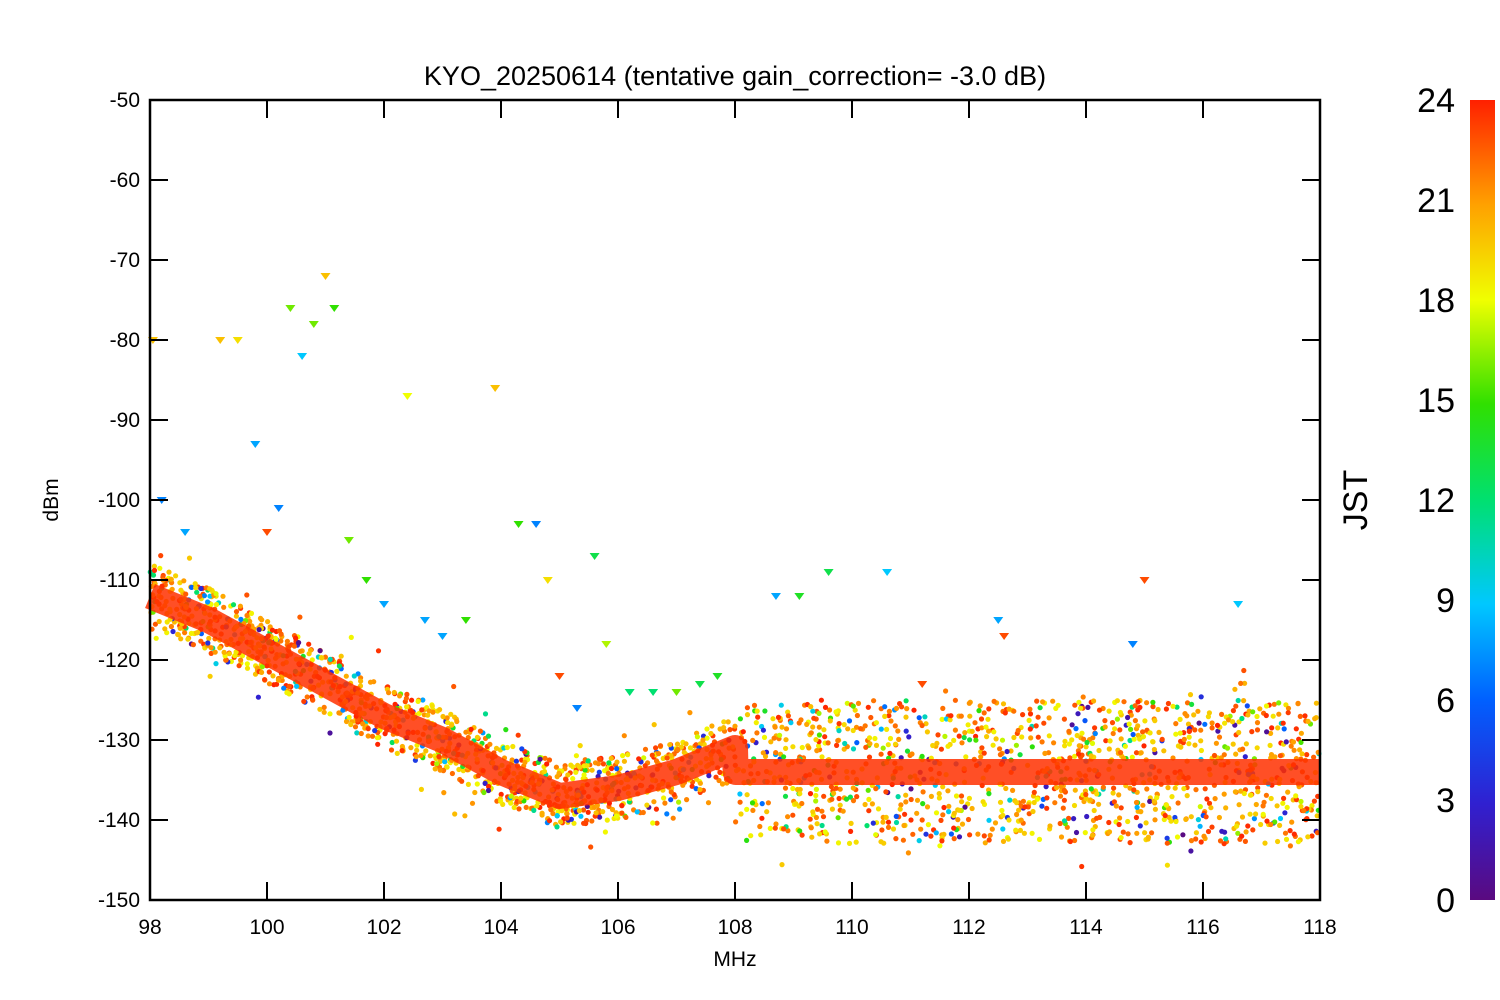  What do you see at coordinates (1436, 501) in the screenshot?
I see `colorbar-ticks: 0 3 6 9 12 15 18 21 24` at bounding box center [1436, 501].